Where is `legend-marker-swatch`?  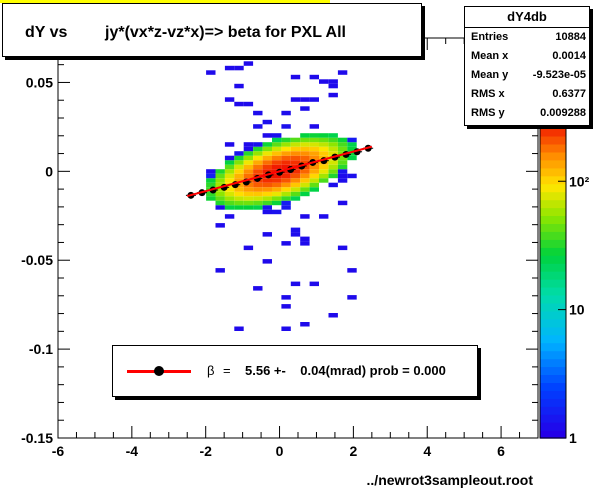 legend-marker-swatch is located at coordinates (159, 371).